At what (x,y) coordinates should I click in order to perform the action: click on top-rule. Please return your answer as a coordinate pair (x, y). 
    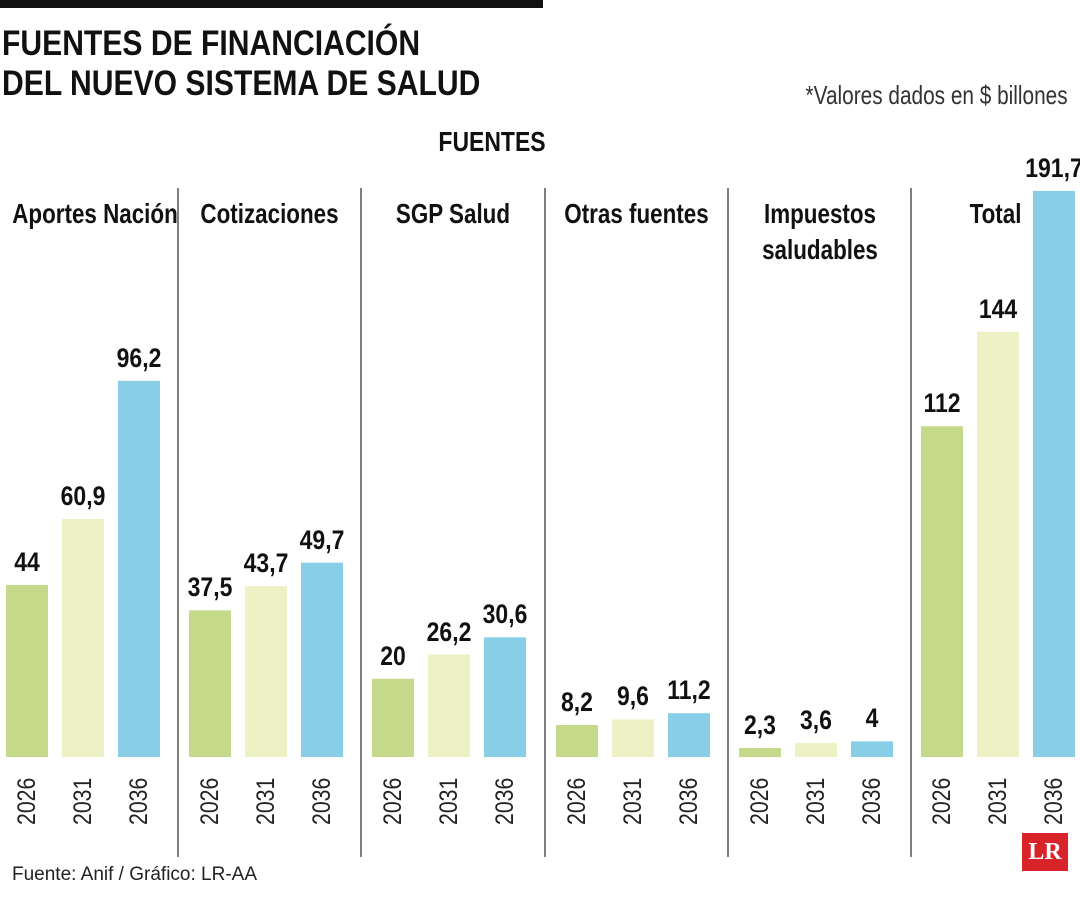
    Looking at the image, I should click on (271, 4).